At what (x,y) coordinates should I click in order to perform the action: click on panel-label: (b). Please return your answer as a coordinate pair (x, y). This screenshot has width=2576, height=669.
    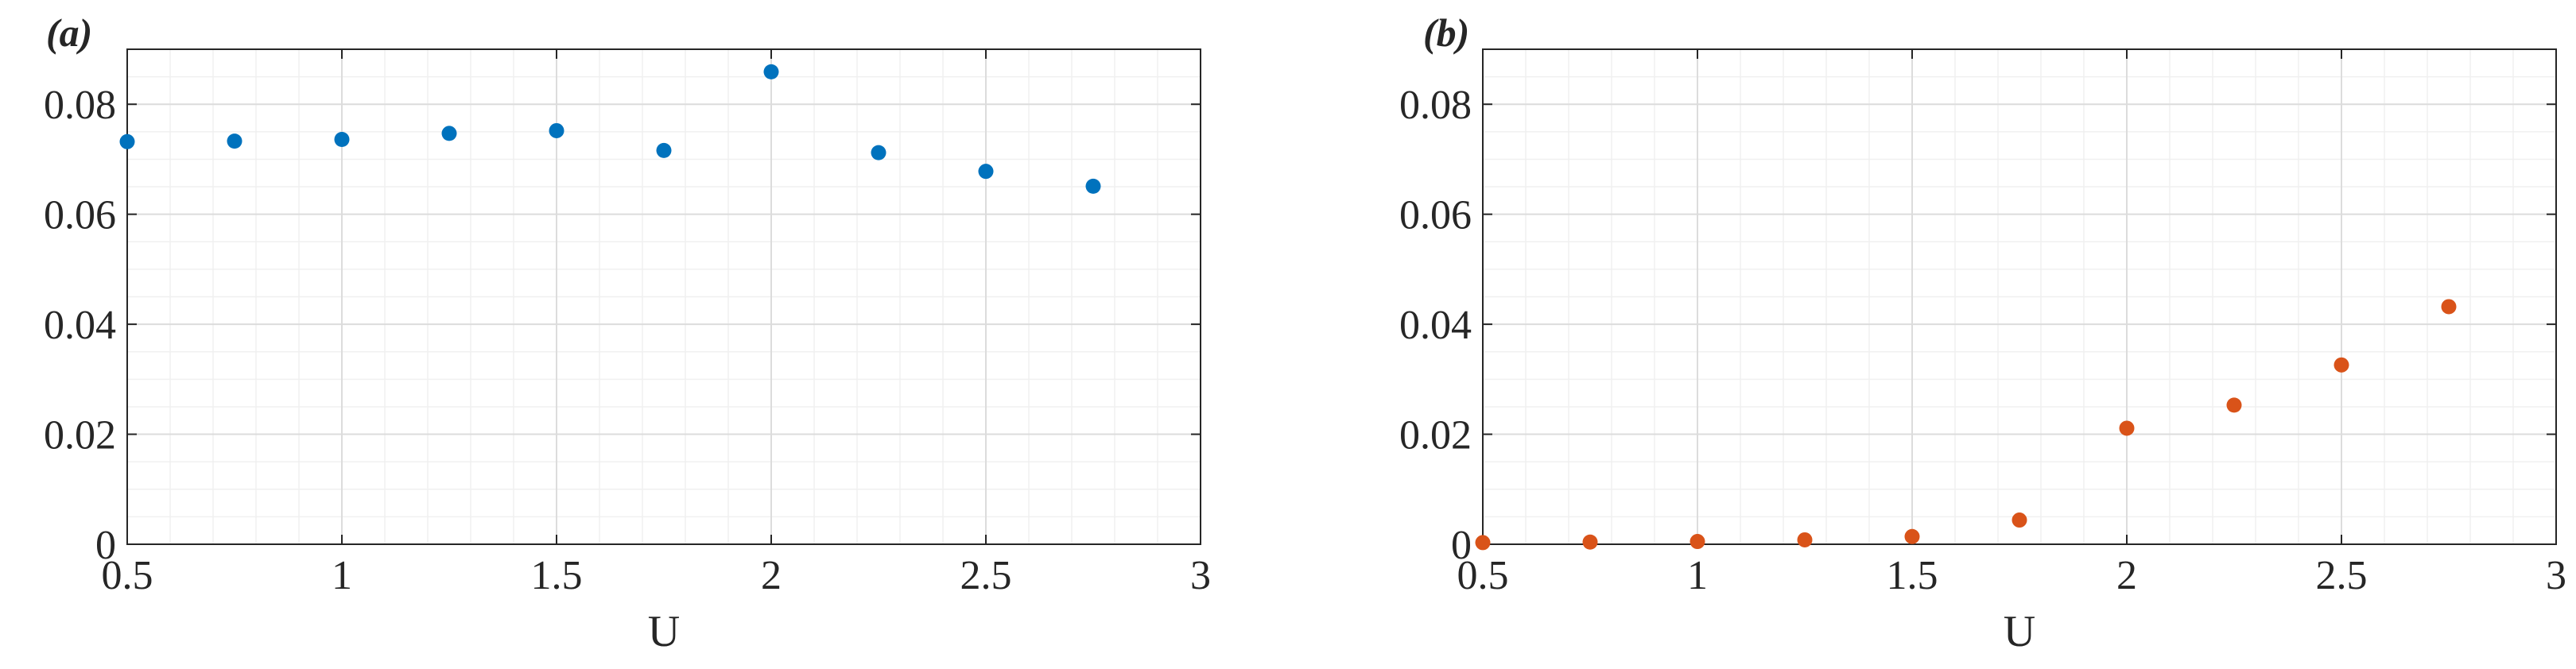
    Looking at the image, I should click on (1446, 32).